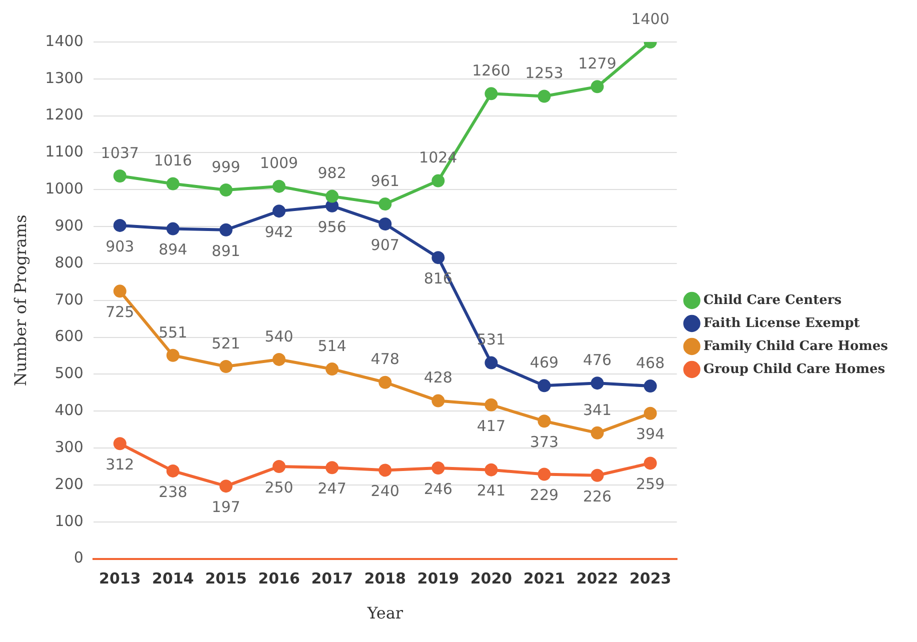 The width and height of the screenshot is (917, 642). I want to click on x-axis-title: Year, so click(385, 613).